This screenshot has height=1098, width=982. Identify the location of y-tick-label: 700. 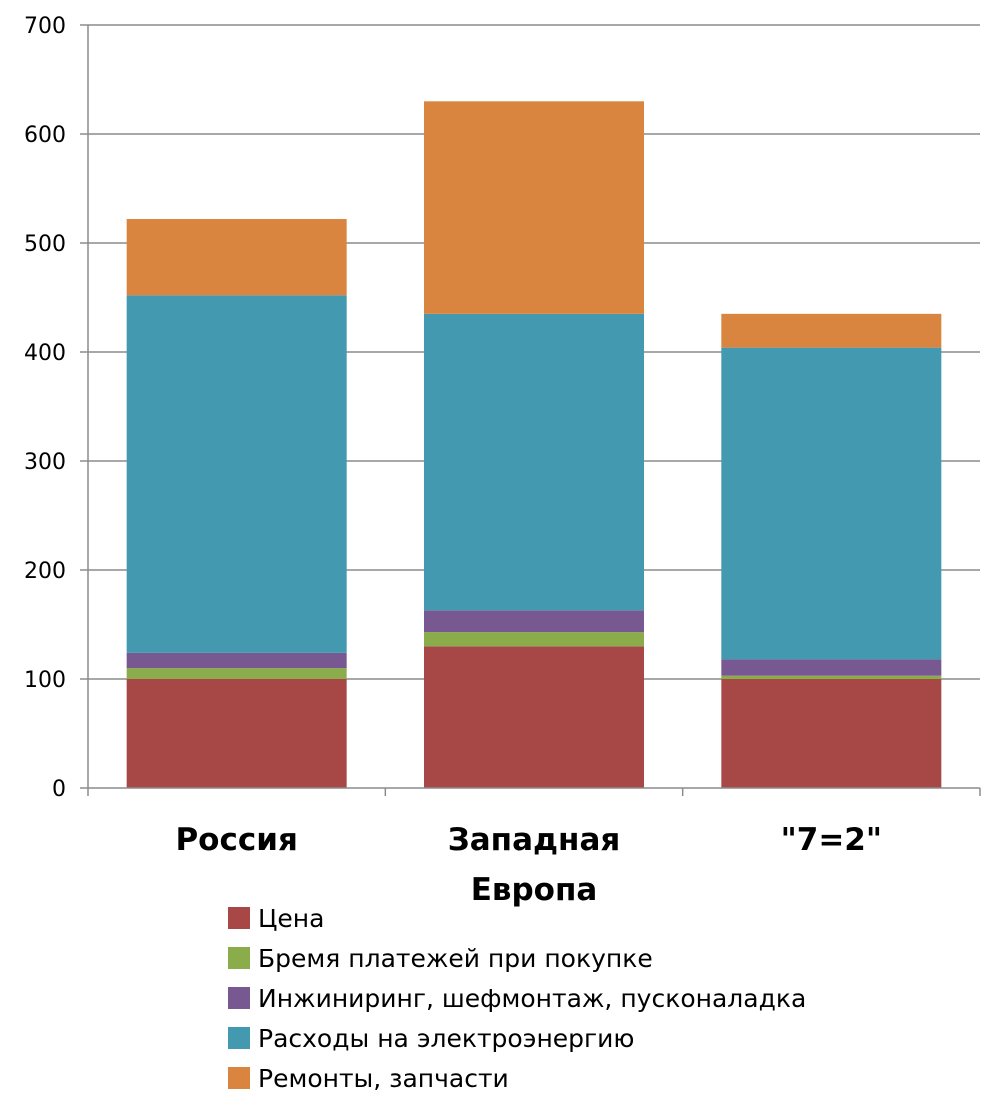
(45, 26).